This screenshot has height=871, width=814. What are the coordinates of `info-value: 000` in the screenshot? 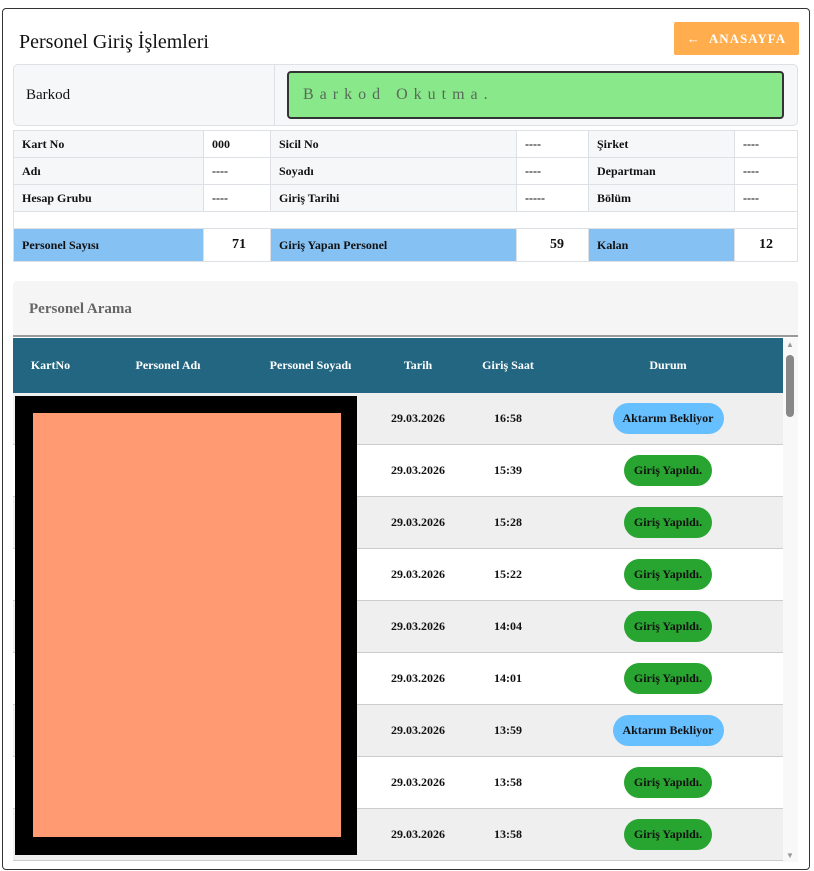 It's located at (237, 144).